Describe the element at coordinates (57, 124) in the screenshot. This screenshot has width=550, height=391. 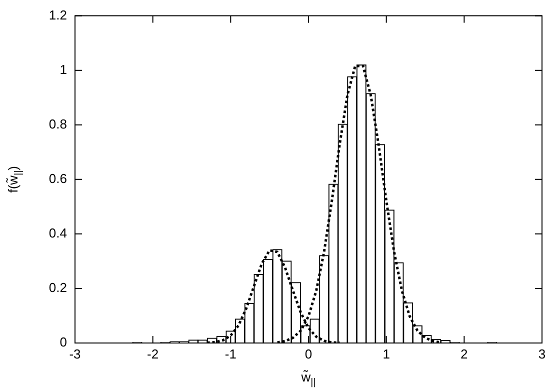
I see `y-tick-label: 0.8` at that location.